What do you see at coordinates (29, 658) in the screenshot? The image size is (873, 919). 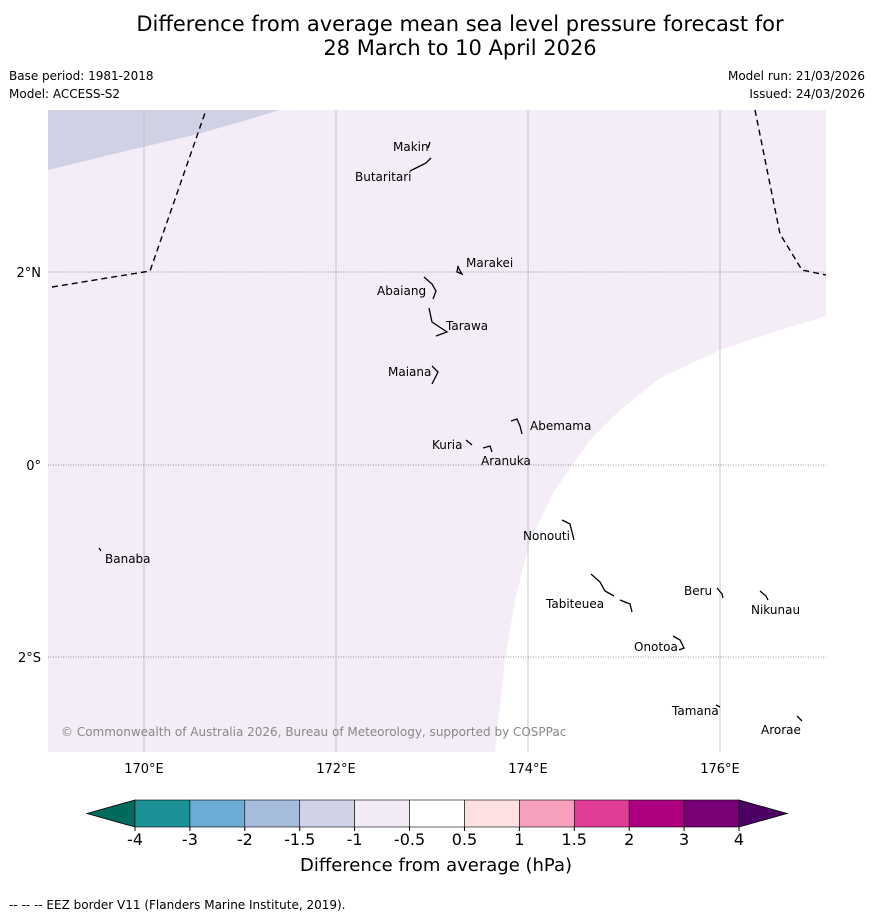 I see `lat-label-2s: 2°S` at bounding box center [29, 658].